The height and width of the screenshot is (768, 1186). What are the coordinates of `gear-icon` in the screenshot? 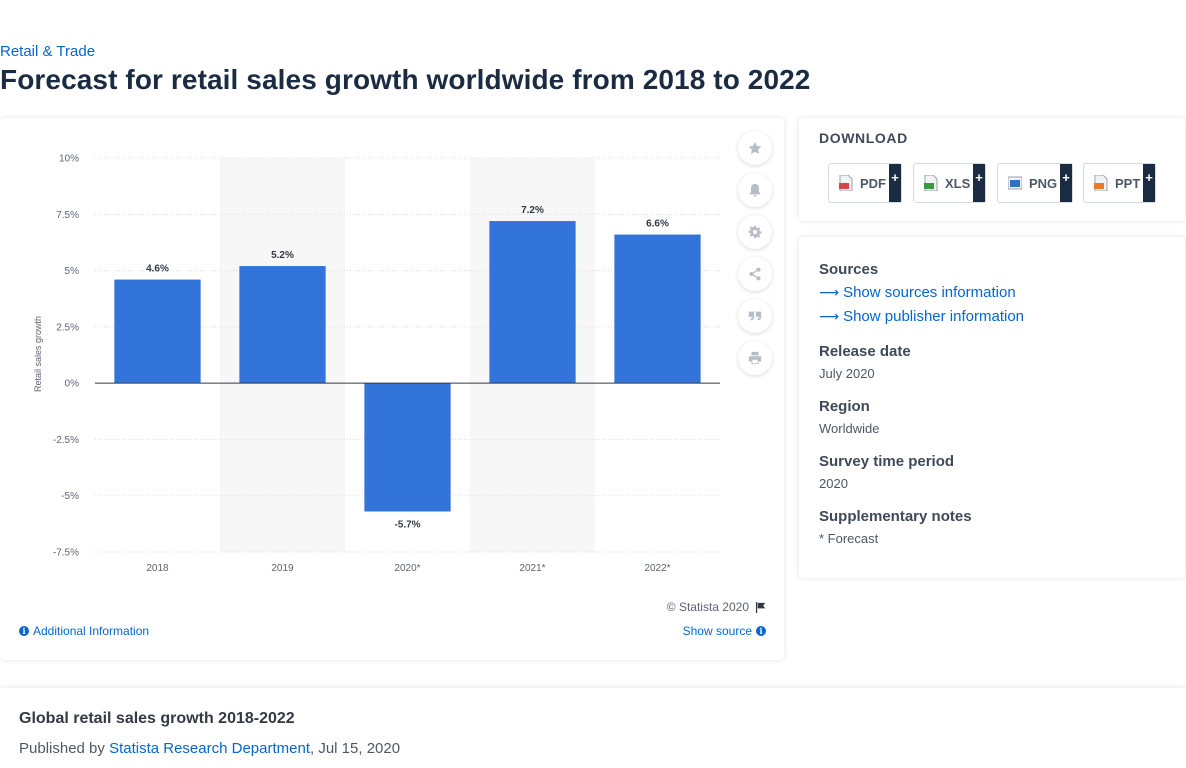 It's located at (755, 232).